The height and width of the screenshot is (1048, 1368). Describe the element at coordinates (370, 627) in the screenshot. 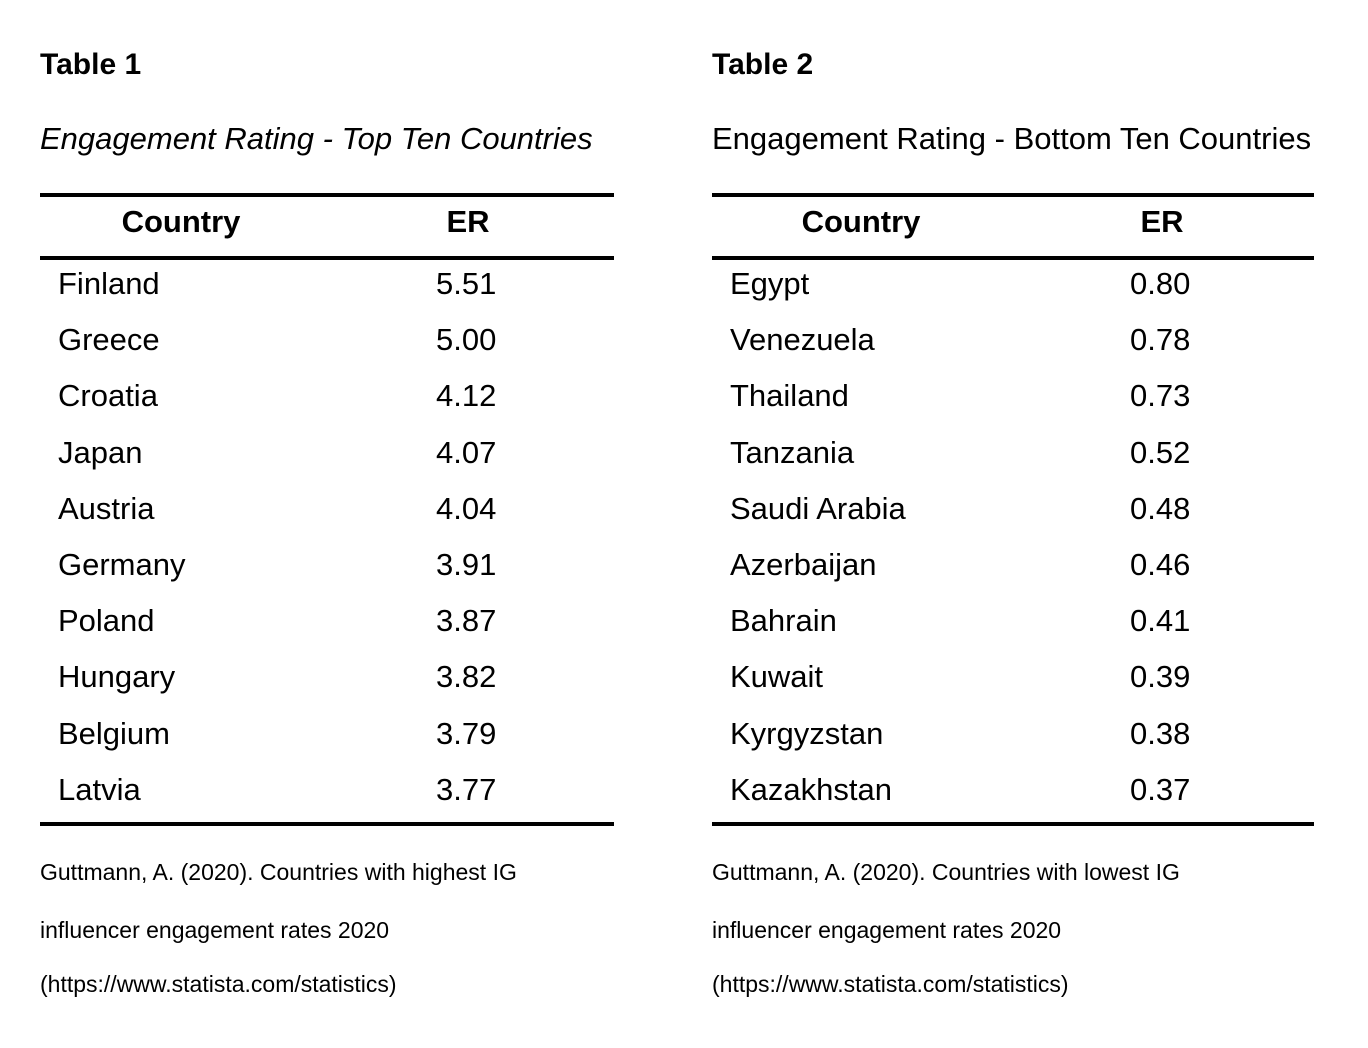

I see `table-row: Poland 3.87` at that location.